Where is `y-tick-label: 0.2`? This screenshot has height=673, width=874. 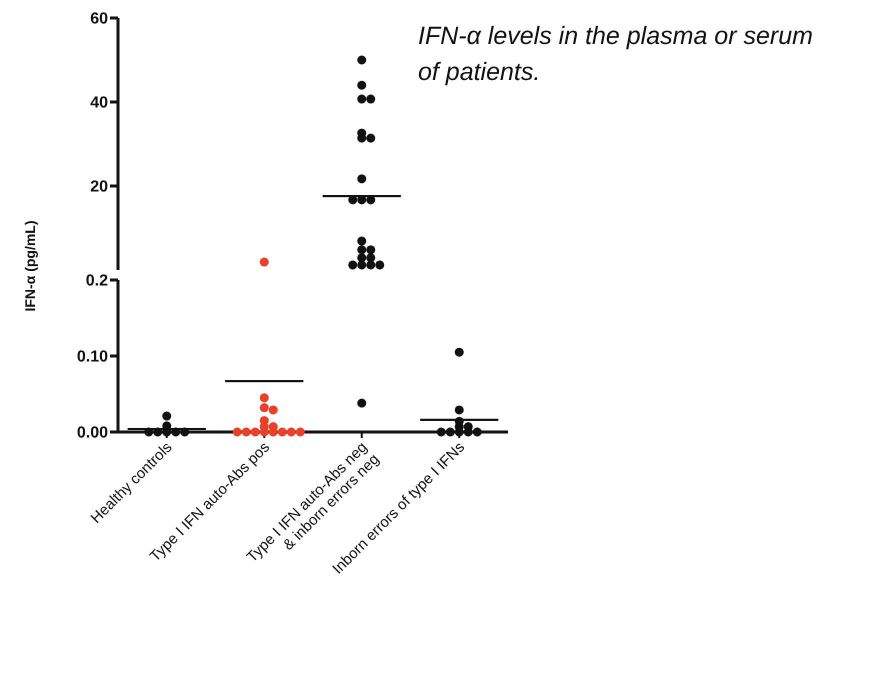
y-tick-label: 0.2 is located at coordinates (97, 281).